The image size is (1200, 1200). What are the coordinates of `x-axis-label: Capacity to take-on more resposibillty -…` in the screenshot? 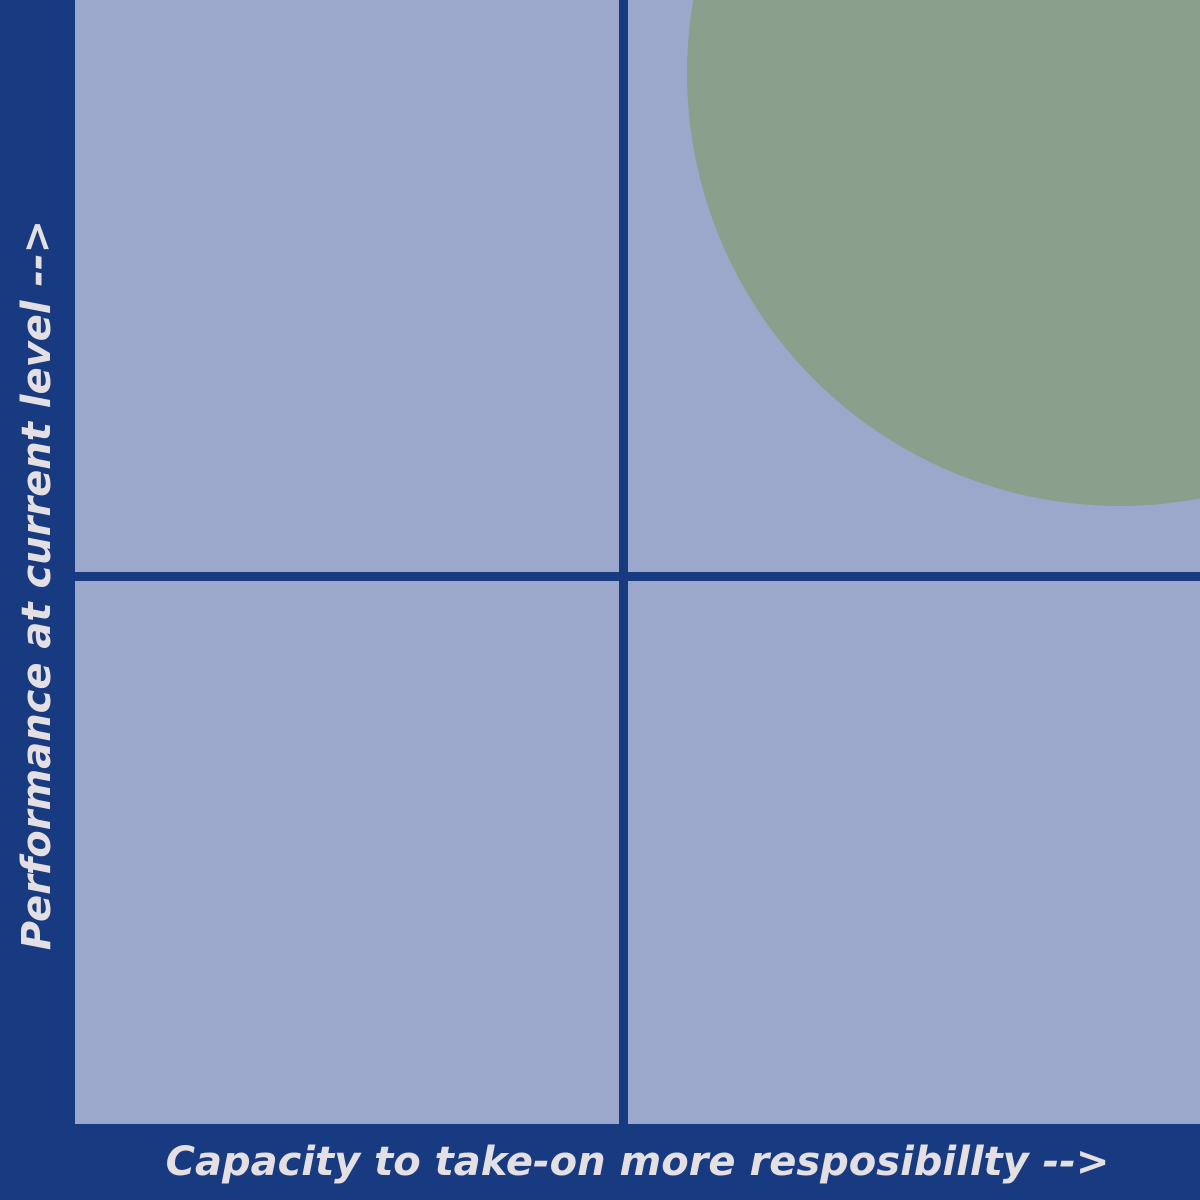 It's located at (637, 1162).